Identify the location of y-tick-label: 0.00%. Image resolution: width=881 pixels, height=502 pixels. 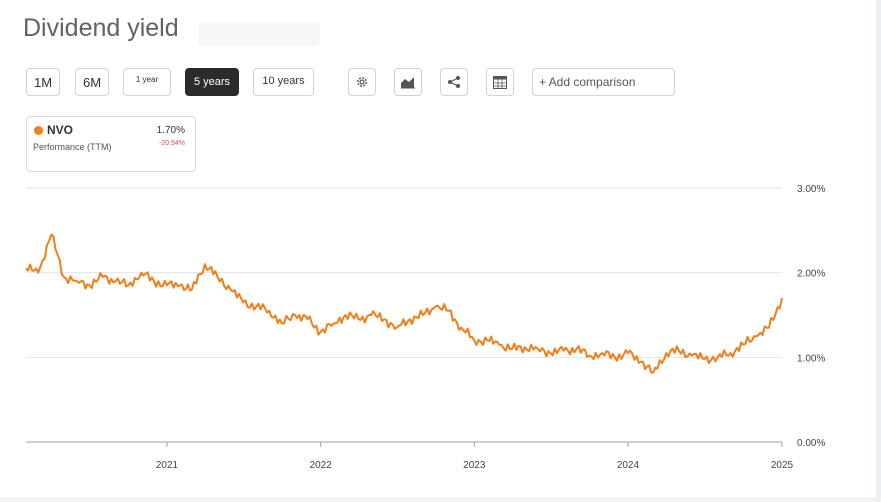
(811, 443).